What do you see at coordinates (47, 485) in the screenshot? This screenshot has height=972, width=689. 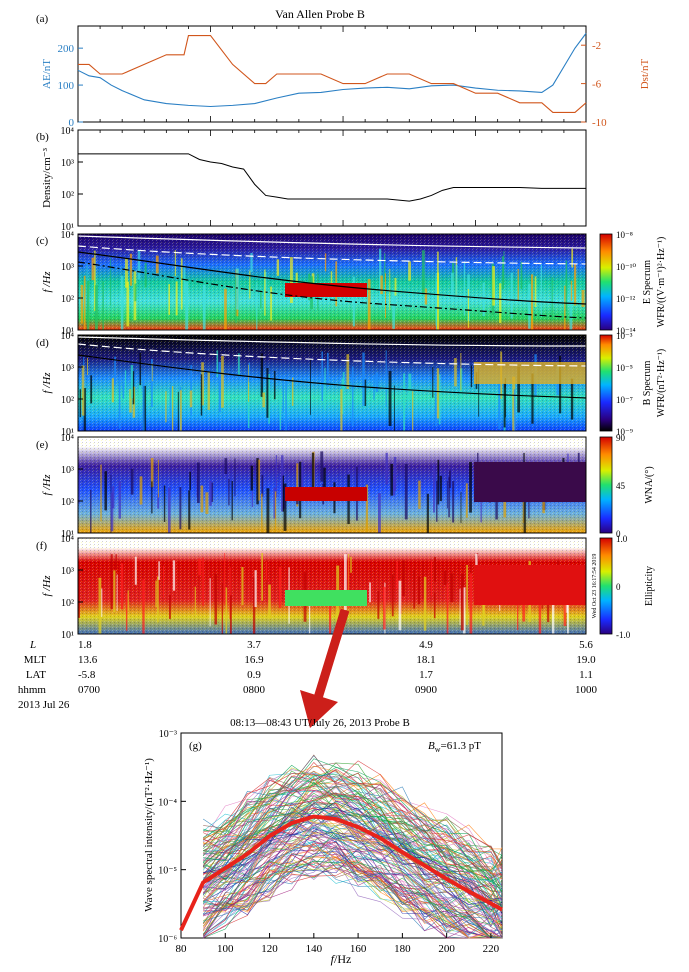 I see `panel-e-ylabel: f /Hz` at bounding box center [47, 485].